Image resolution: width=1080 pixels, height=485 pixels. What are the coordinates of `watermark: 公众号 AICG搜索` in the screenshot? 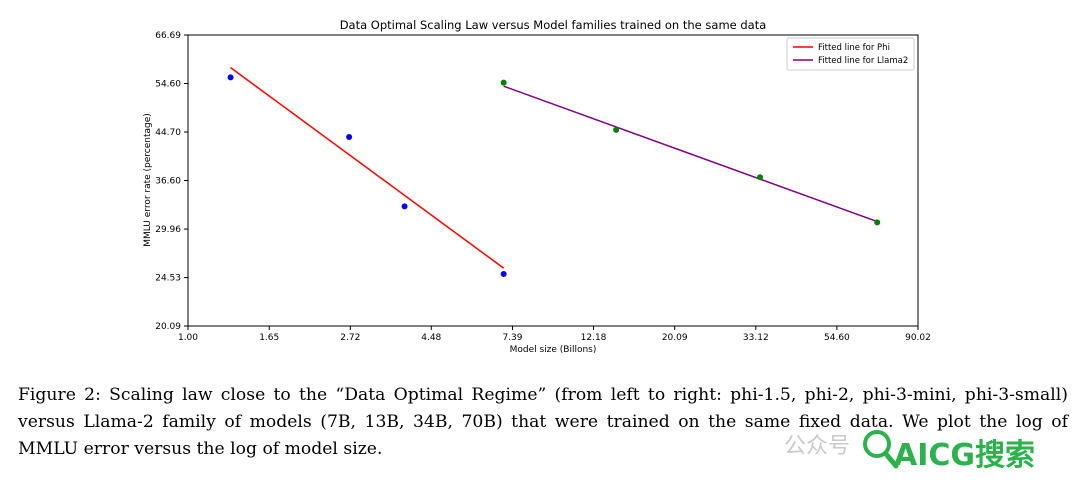 It's located at (931, 450).